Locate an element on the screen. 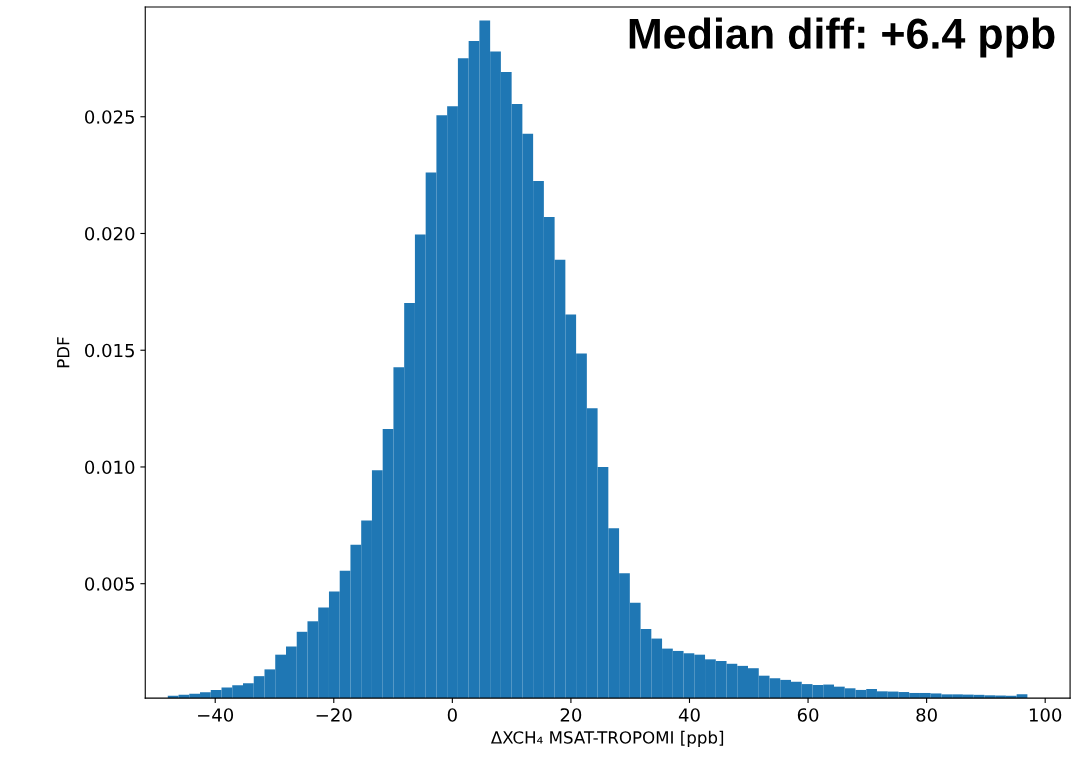  x-tick-label: 100 is located at coordinates (1045, 715).